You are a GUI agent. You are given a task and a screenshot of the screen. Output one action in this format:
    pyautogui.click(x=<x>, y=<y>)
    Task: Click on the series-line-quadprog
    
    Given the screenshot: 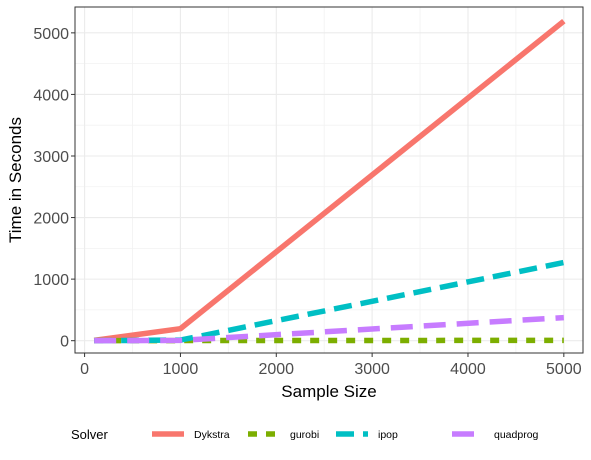 What is the action you would take?
    pyautogui.click(x=329, y=329)
    